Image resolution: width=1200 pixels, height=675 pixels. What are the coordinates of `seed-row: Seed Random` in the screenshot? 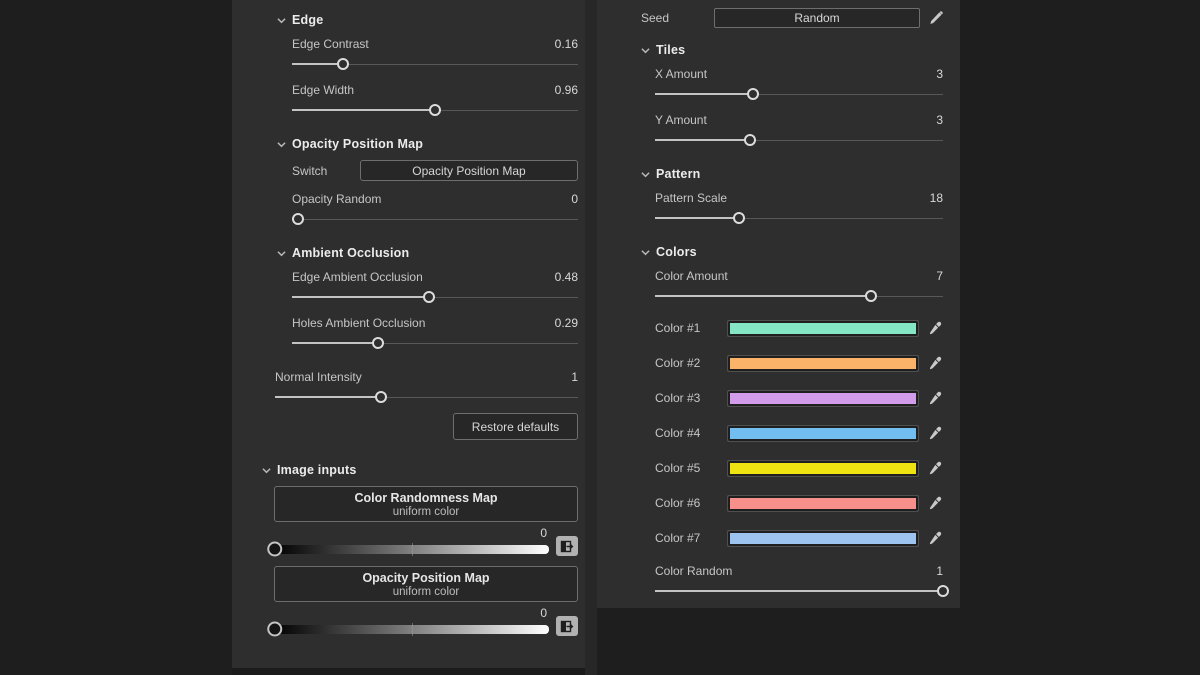 It's located at (792, 18).